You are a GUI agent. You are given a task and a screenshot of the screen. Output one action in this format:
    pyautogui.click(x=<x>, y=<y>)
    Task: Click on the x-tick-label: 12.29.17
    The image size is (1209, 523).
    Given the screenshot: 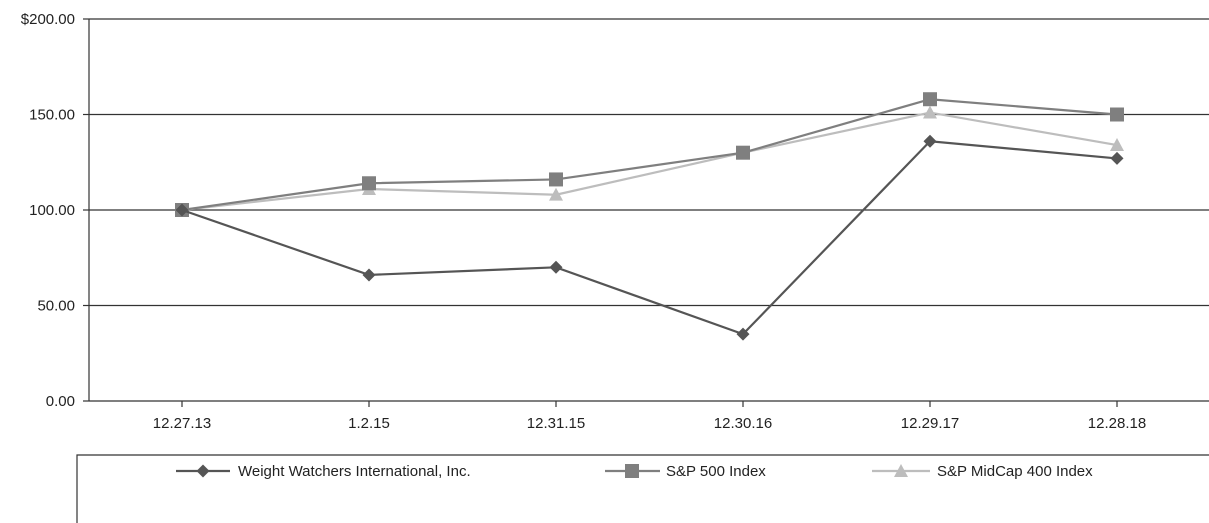 What is the action you would take?
    pyautogui.click(x=930, y=423)
    